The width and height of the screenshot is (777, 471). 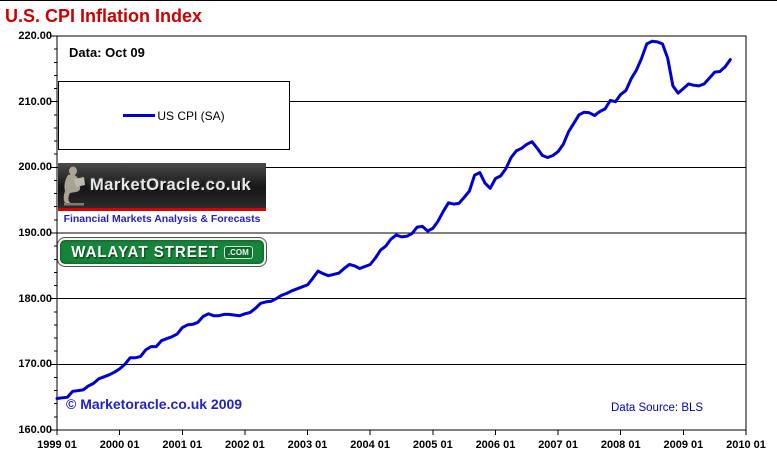 What do you see at coordinates (35, 167) in the screenshot?
I see `y-tick-label: 200.00` at bounding box center [35, 167].